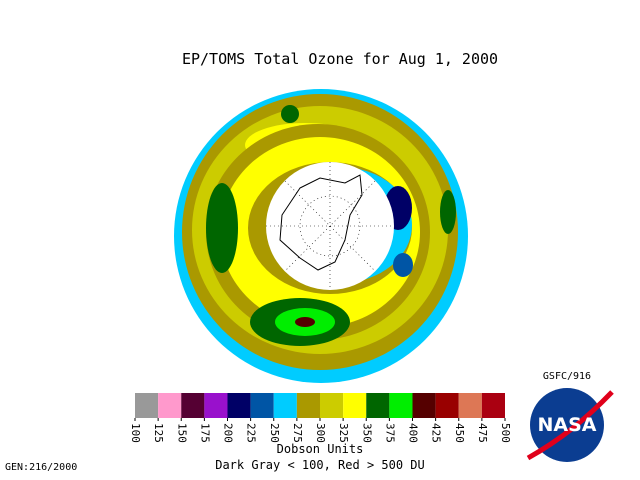 The height and width of the screenshot is (480, 640). I want to click on source-label: GSFC/916, so click(567, 376).